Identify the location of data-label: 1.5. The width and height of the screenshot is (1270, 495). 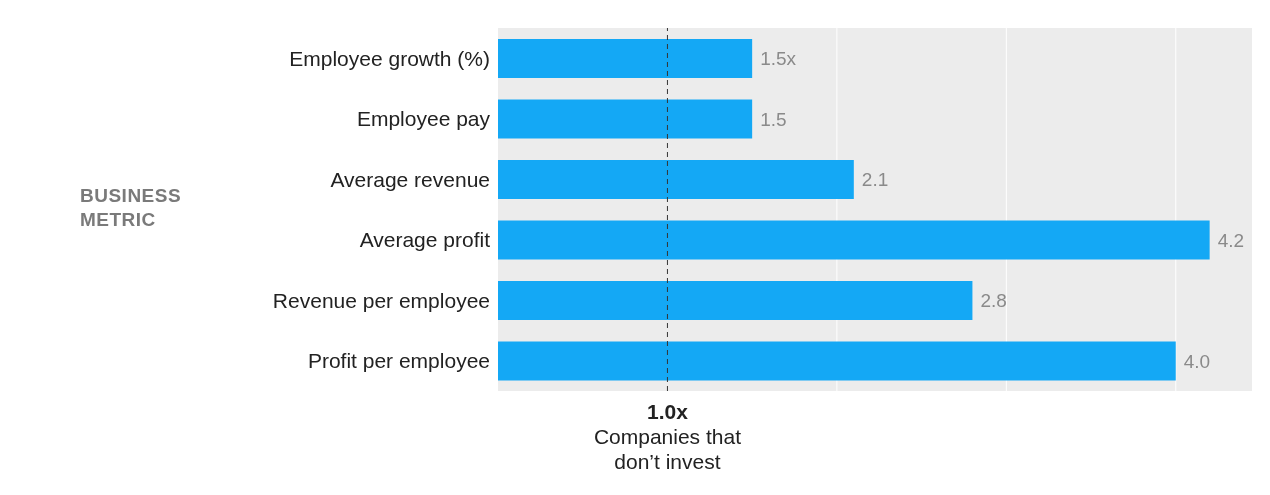
(773, 119).